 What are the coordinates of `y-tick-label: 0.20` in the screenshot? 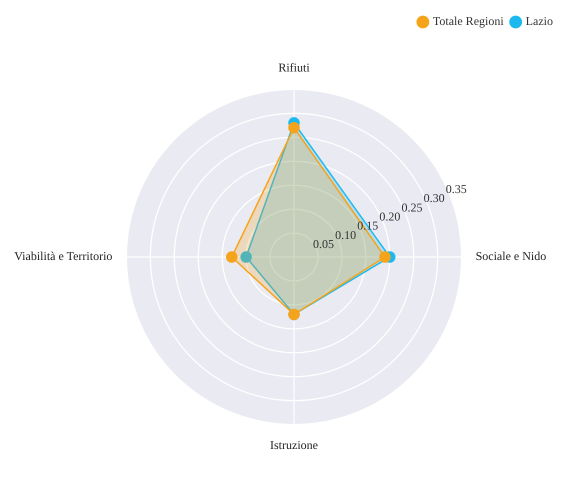 It's located at (389, 216).